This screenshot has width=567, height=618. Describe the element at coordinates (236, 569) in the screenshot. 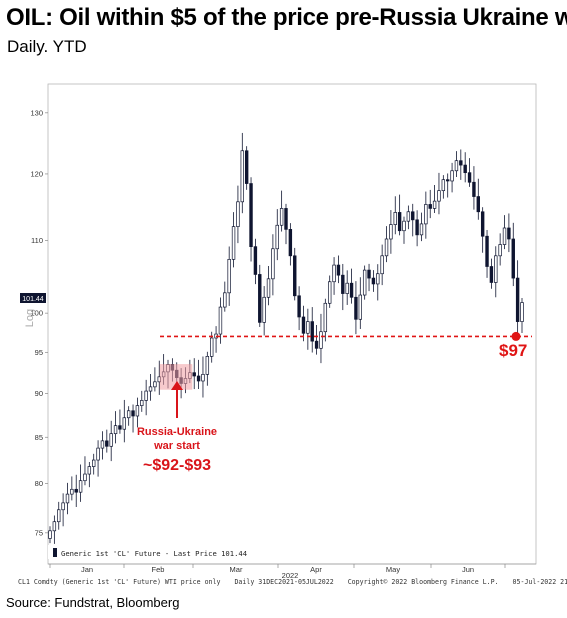

I see `x-tick-label: Mar` at that location.